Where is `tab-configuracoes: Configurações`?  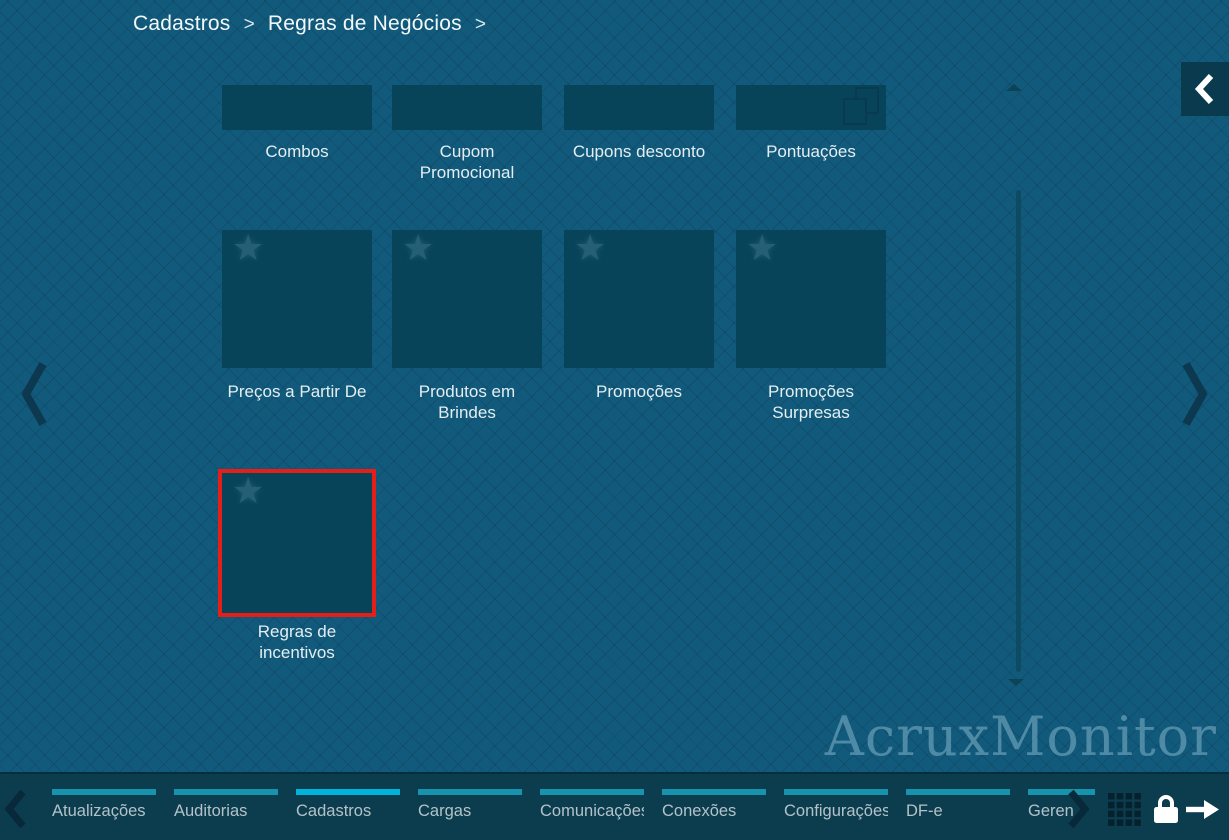
tab-configuracoes: Configurações is located at coordinates (836, 812).